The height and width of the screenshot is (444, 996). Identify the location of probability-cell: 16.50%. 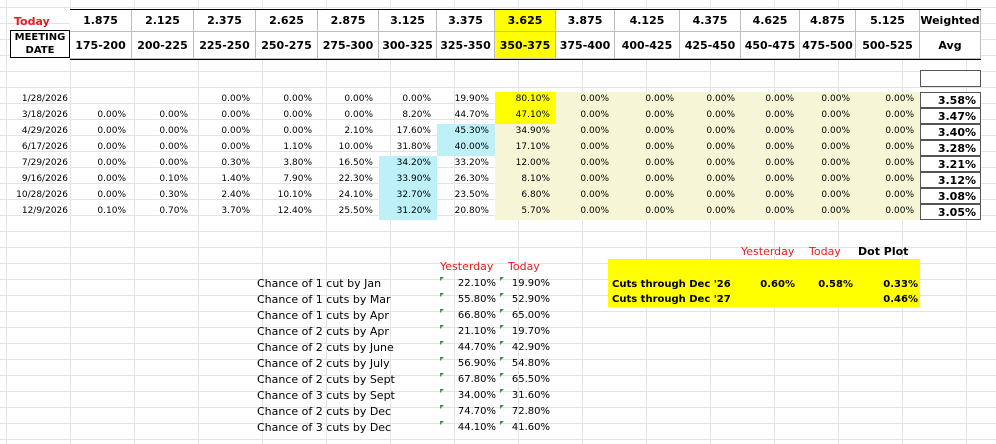
(355, 163).